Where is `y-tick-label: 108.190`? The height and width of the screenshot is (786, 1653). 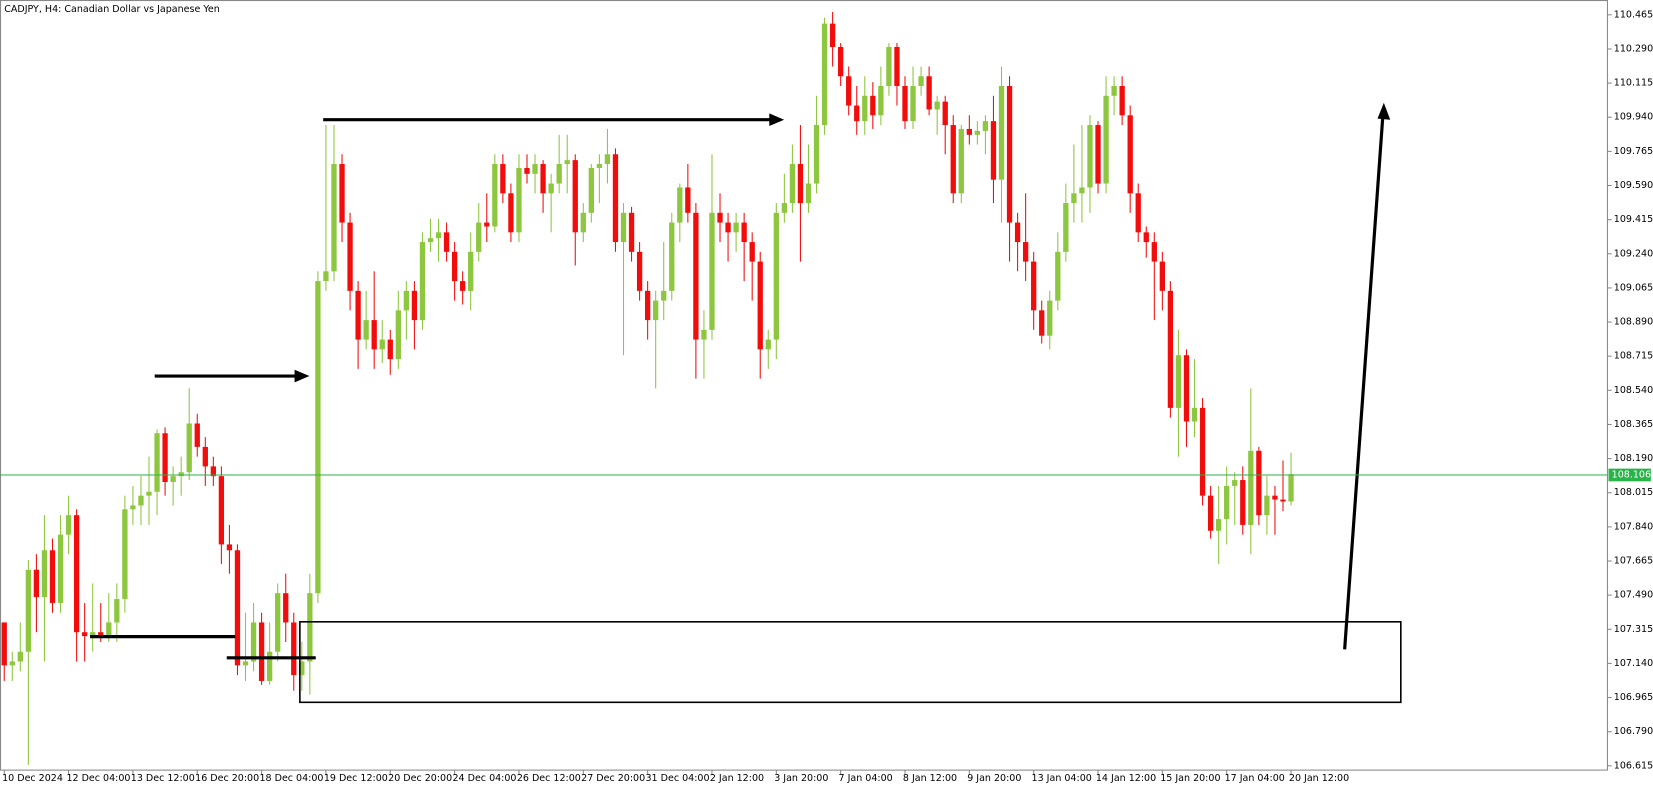
y-tick-label: 108.190 is located at coordinates (1633, 458).